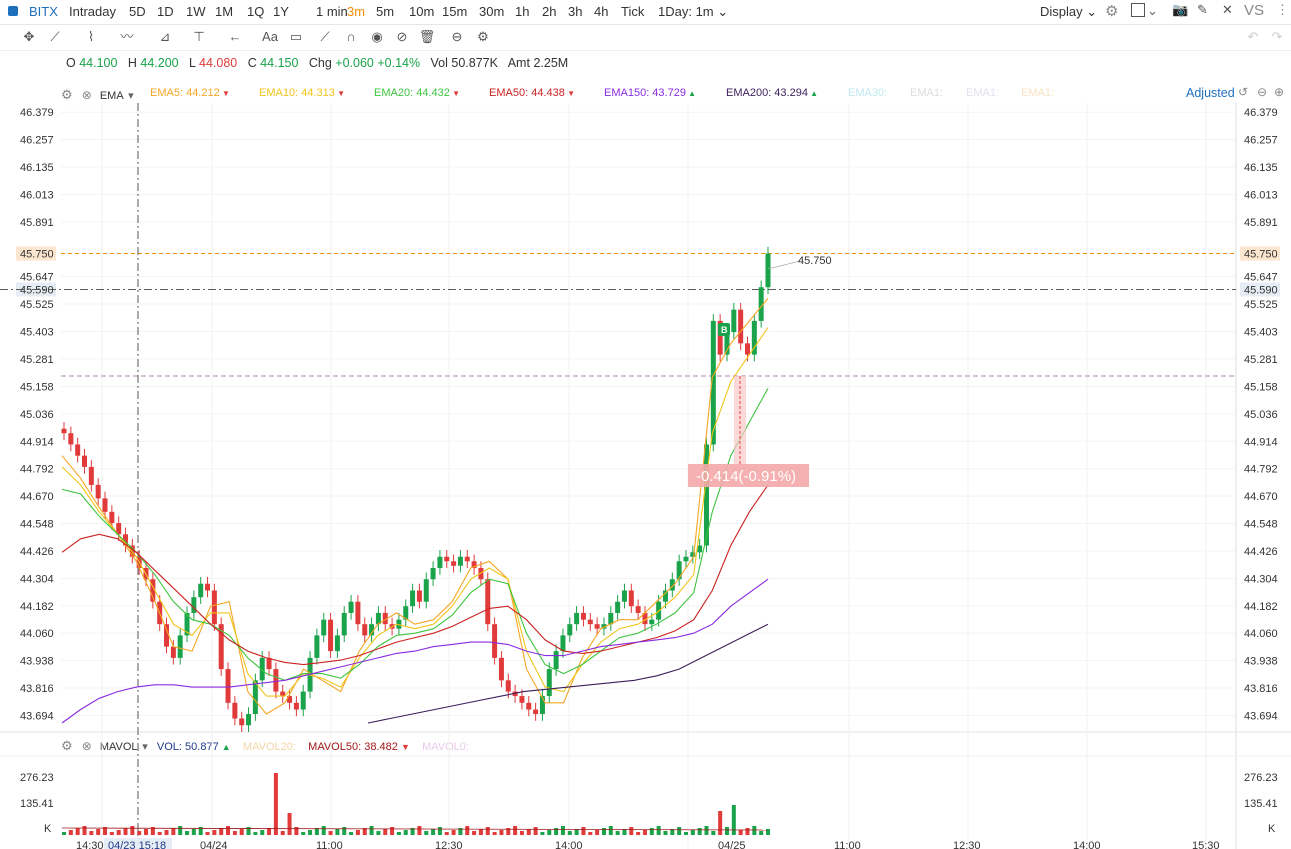 The height and width of the screenshot is (849, 1291). I want to click on measure-range, so click(740, 420).